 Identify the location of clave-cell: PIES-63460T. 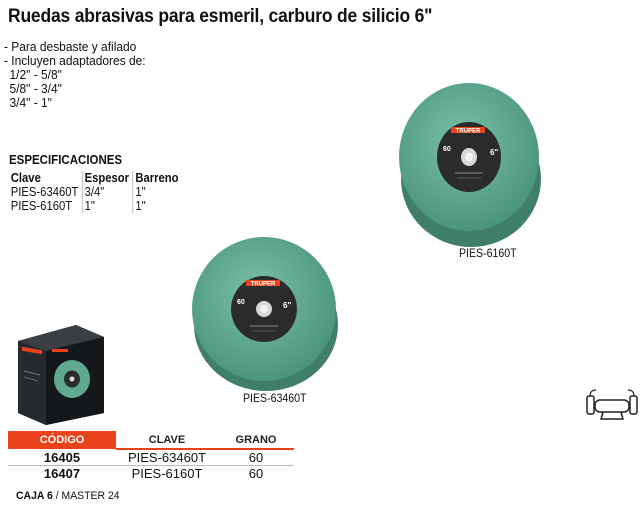
(167, 457).